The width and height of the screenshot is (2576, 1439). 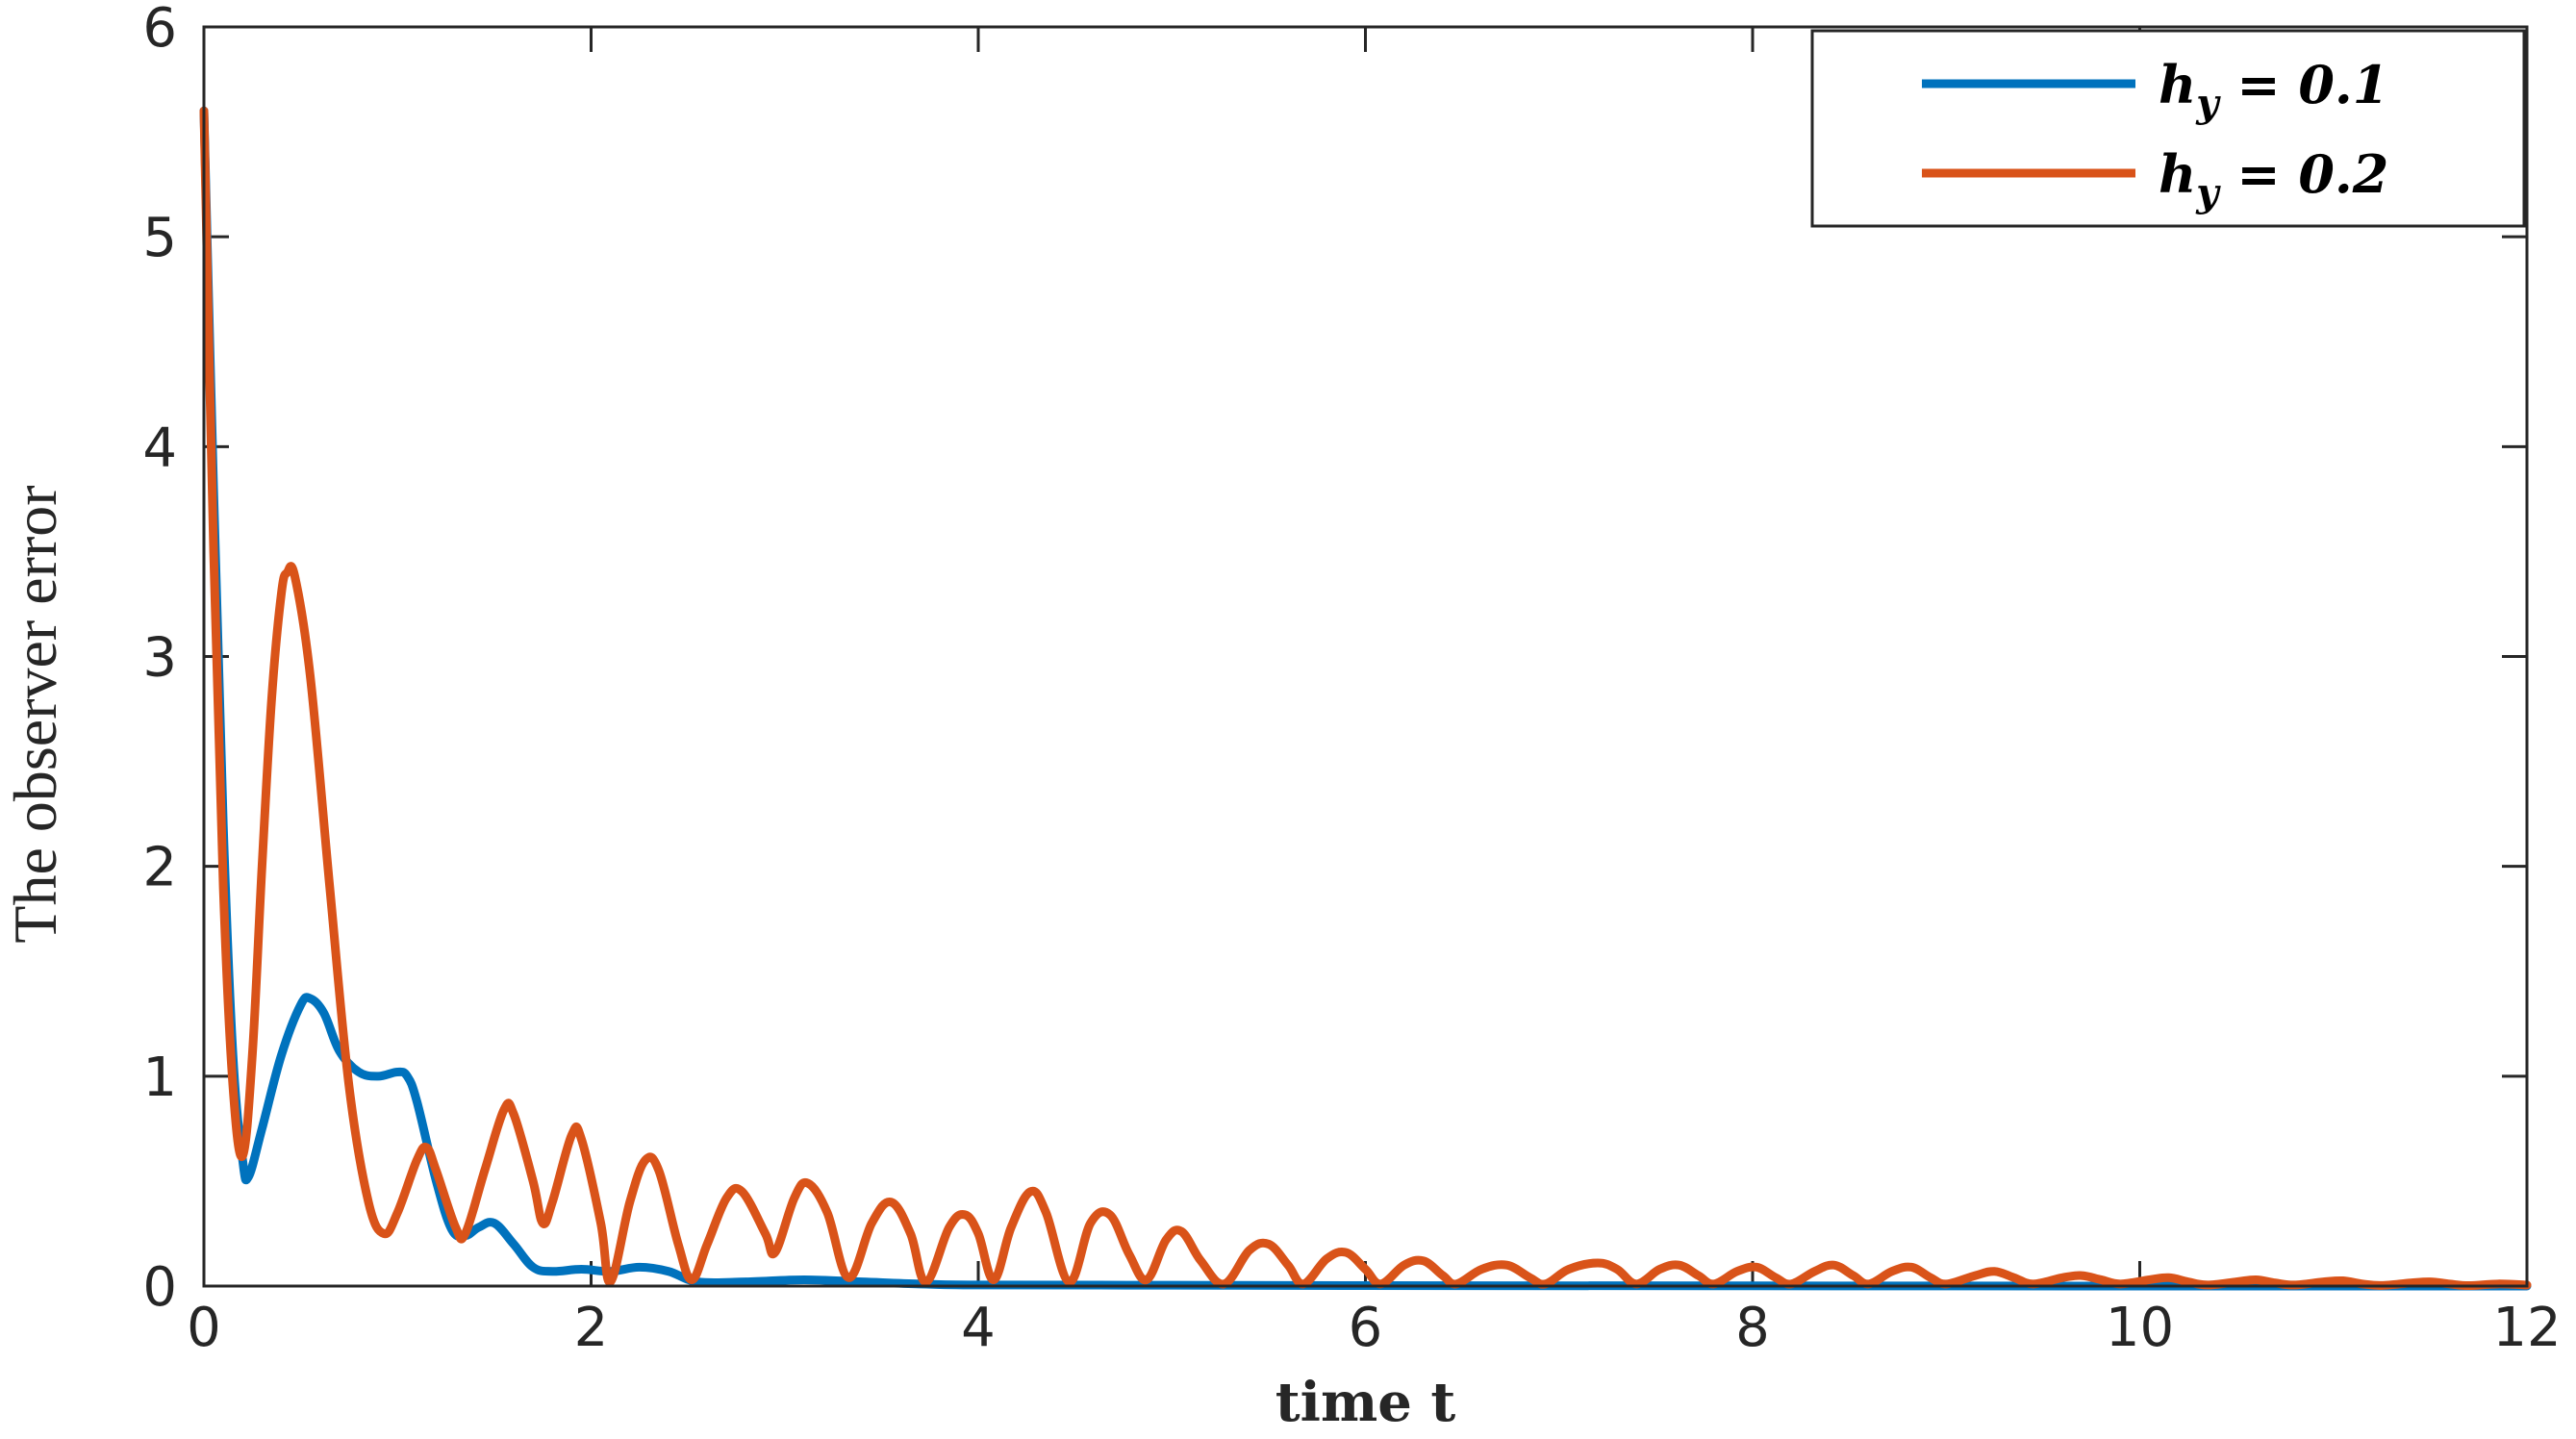 What do you see at coordinates (2526, 1328) in the screenshot?
I see `x-tick-label: 12` at bounding box center [2526, 1328].